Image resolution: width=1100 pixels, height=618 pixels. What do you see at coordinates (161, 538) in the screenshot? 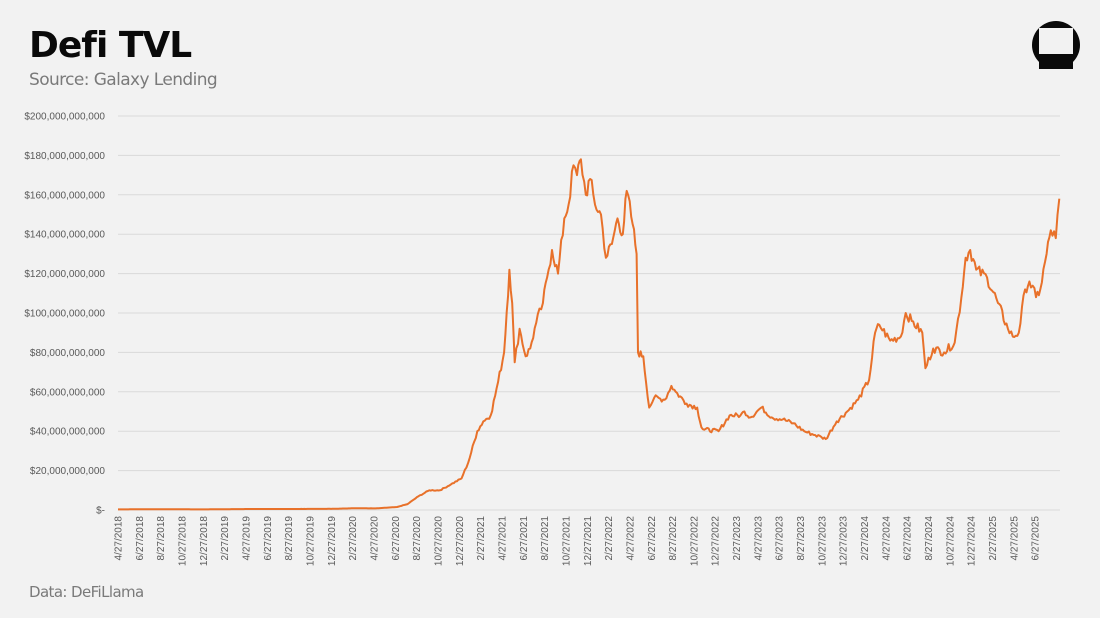
I see `x-tick-label: 8/27/2018` at bounding box center [161, 538].